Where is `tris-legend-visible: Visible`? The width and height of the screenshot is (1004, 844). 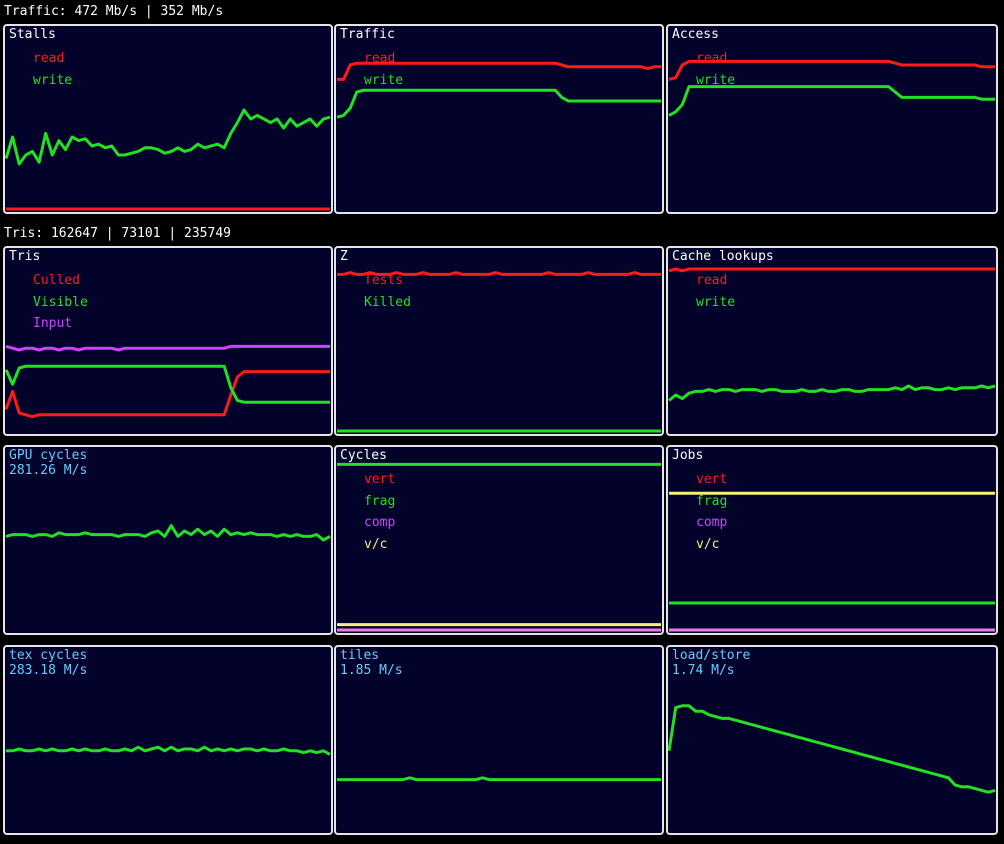 tris-legend-visible: Visible is located at coordinates (60, 302).